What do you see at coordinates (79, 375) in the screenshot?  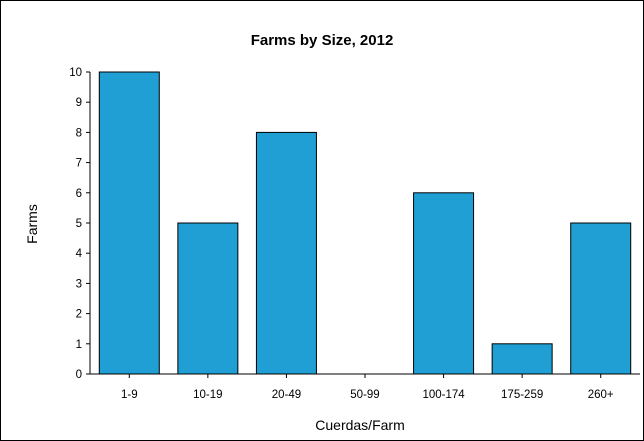 I see `y-tick-label: 0` at bounding box center [79, 375].